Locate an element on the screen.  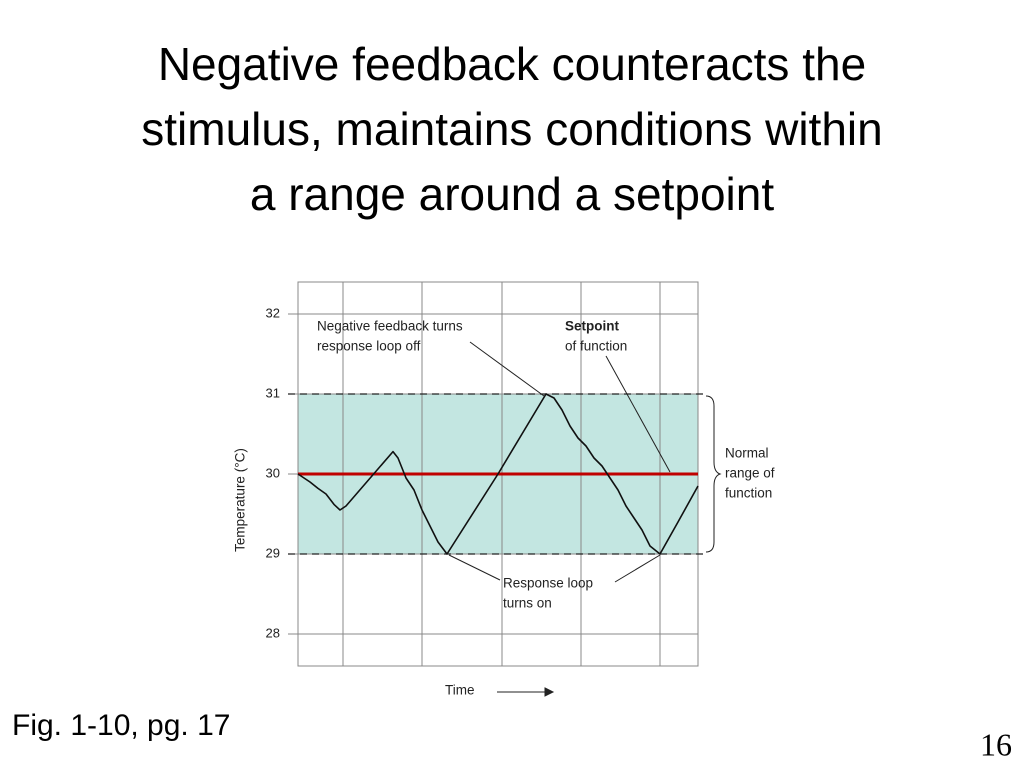
annotation-pointers is located at coordinates (585, 519).